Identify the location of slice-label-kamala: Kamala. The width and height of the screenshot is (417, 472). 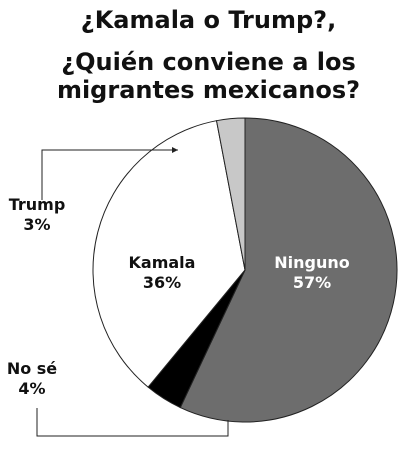
(162, 262).